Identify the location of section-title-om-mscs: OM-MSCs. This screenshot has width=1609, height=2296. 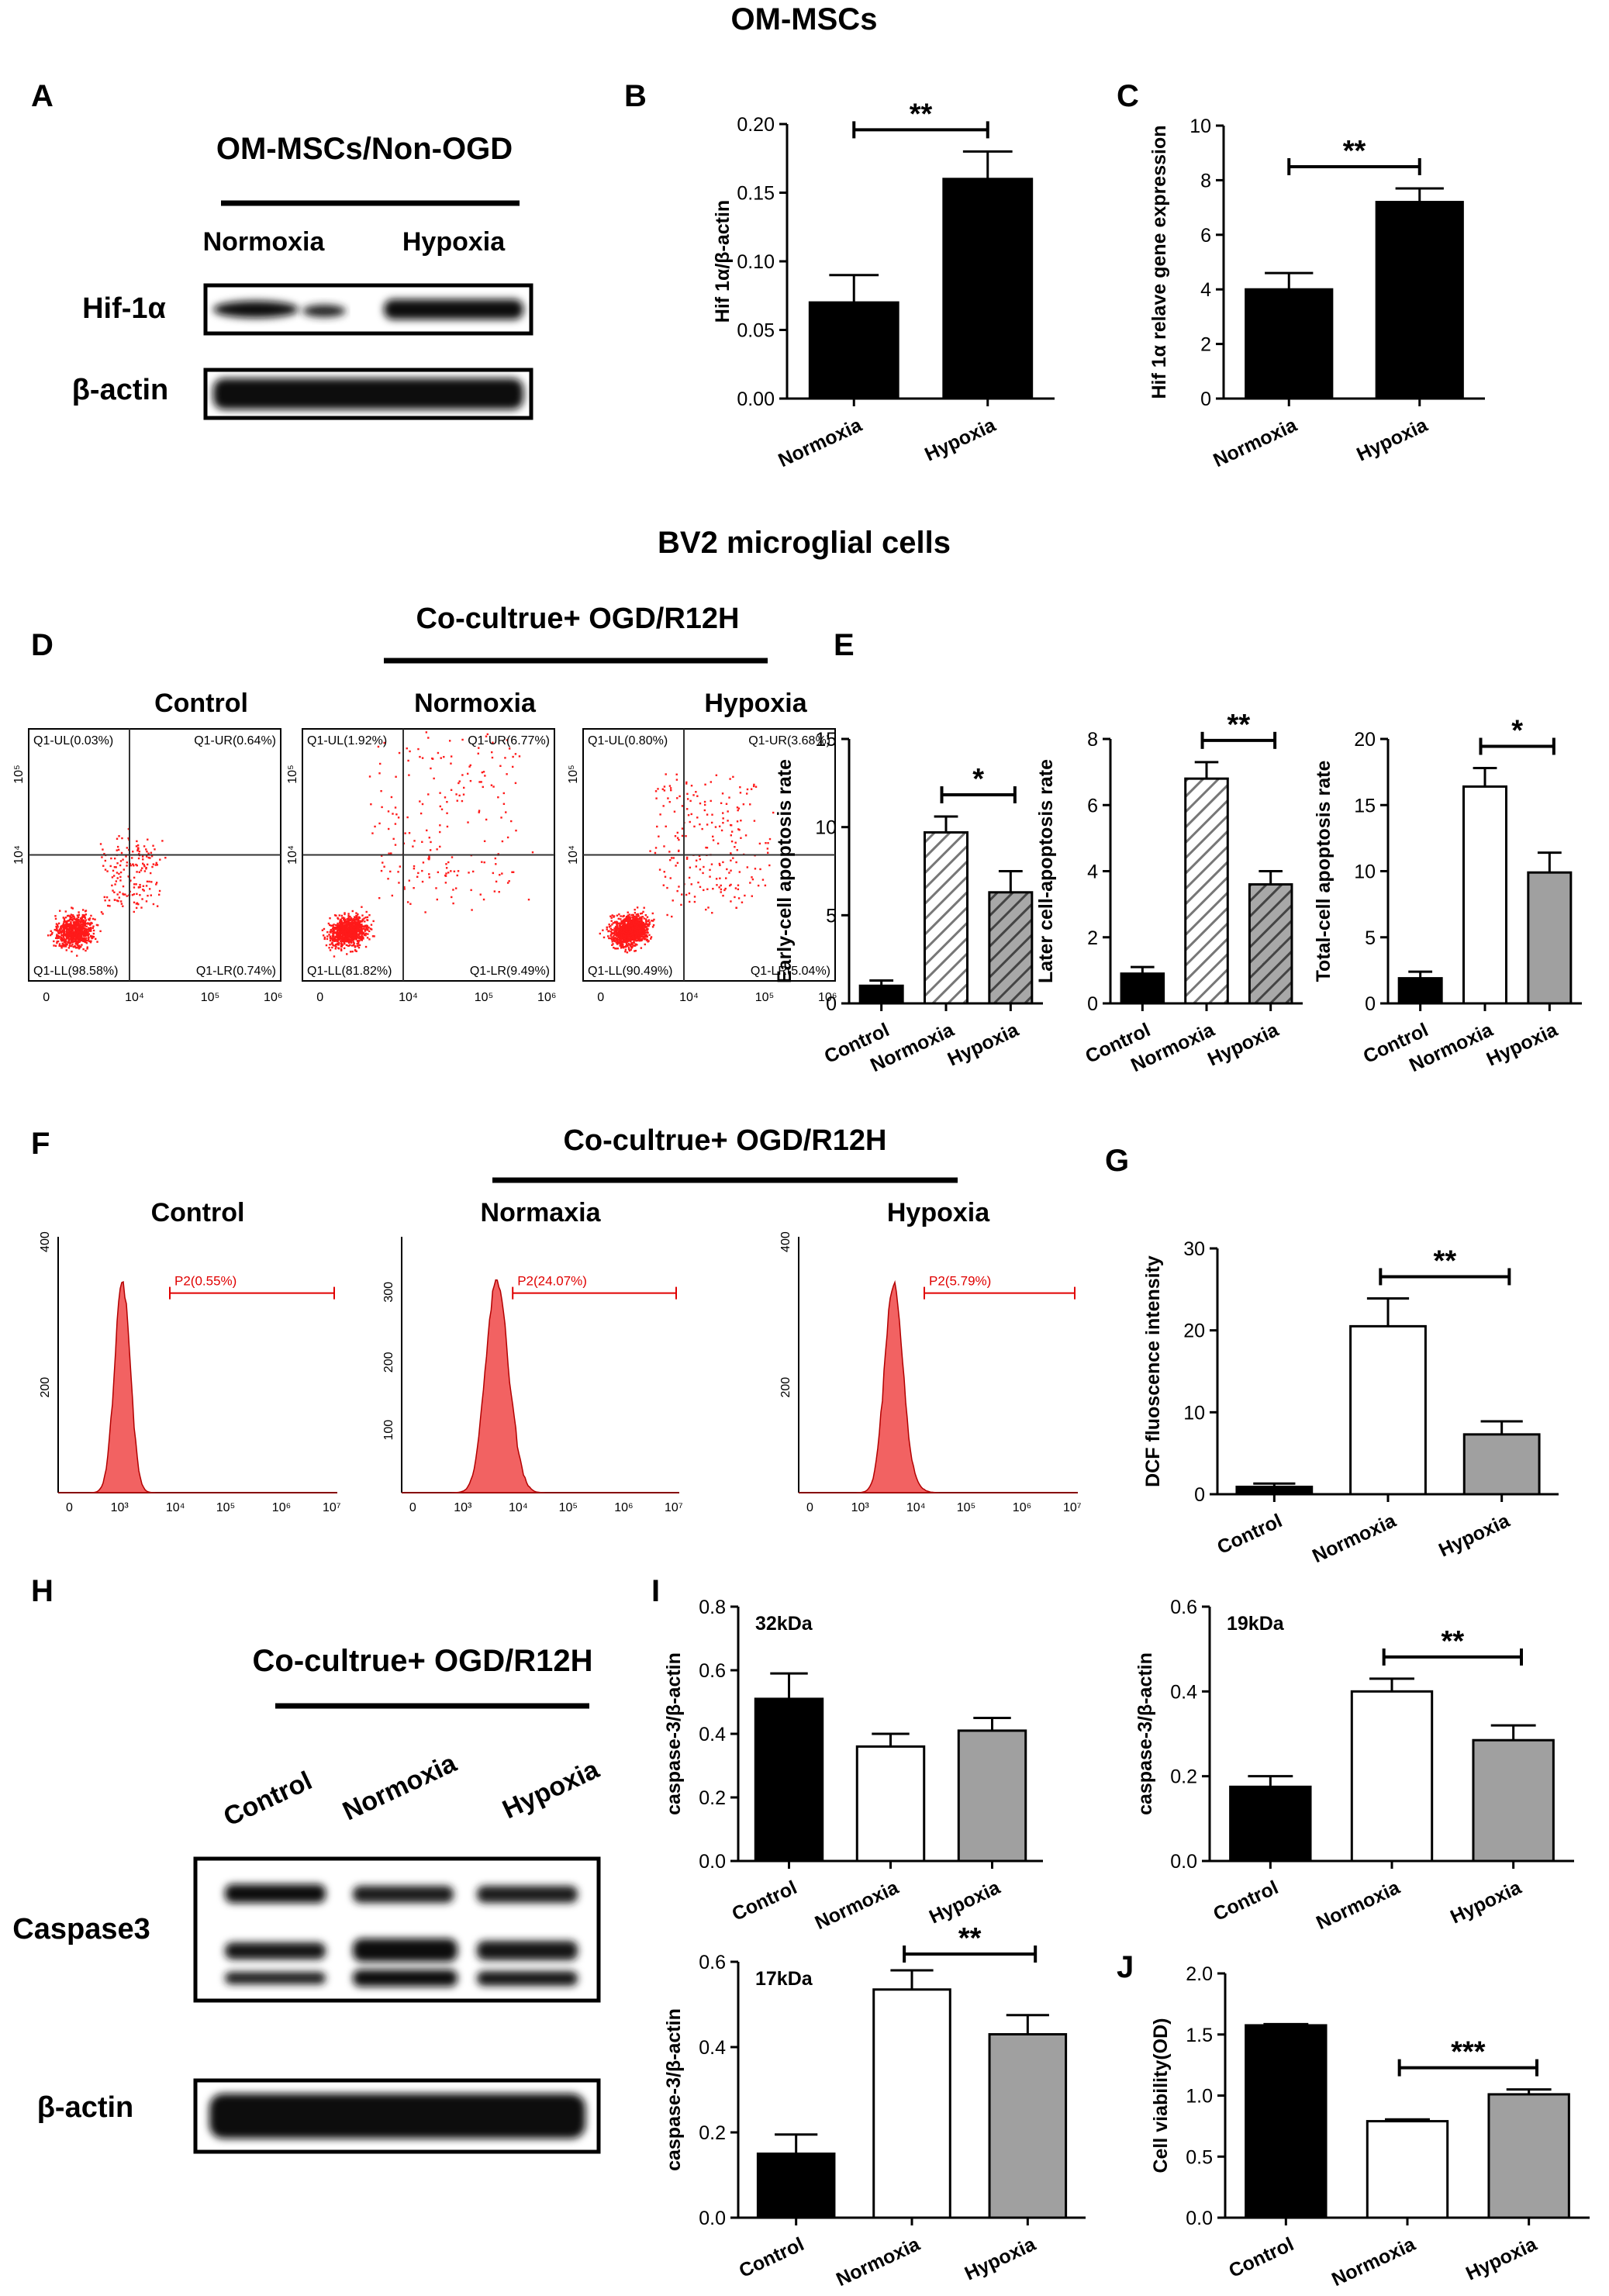
(804, 19).